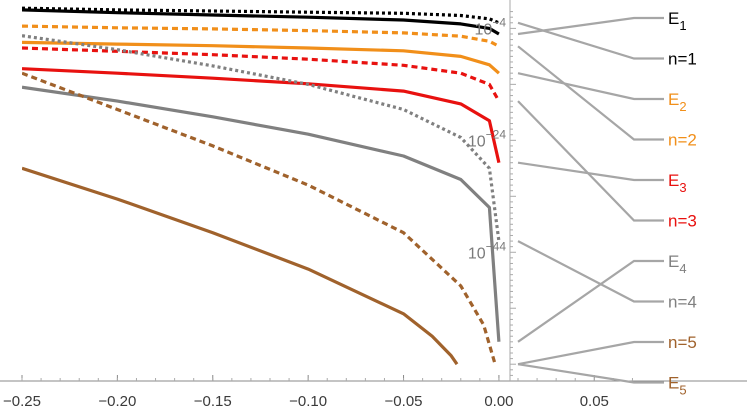 The width and height of the screenshot is (747, 417). Describe the element at coordinates (682, 390) in the screenshot. I see `legend-label-subscript: 5` at that location.